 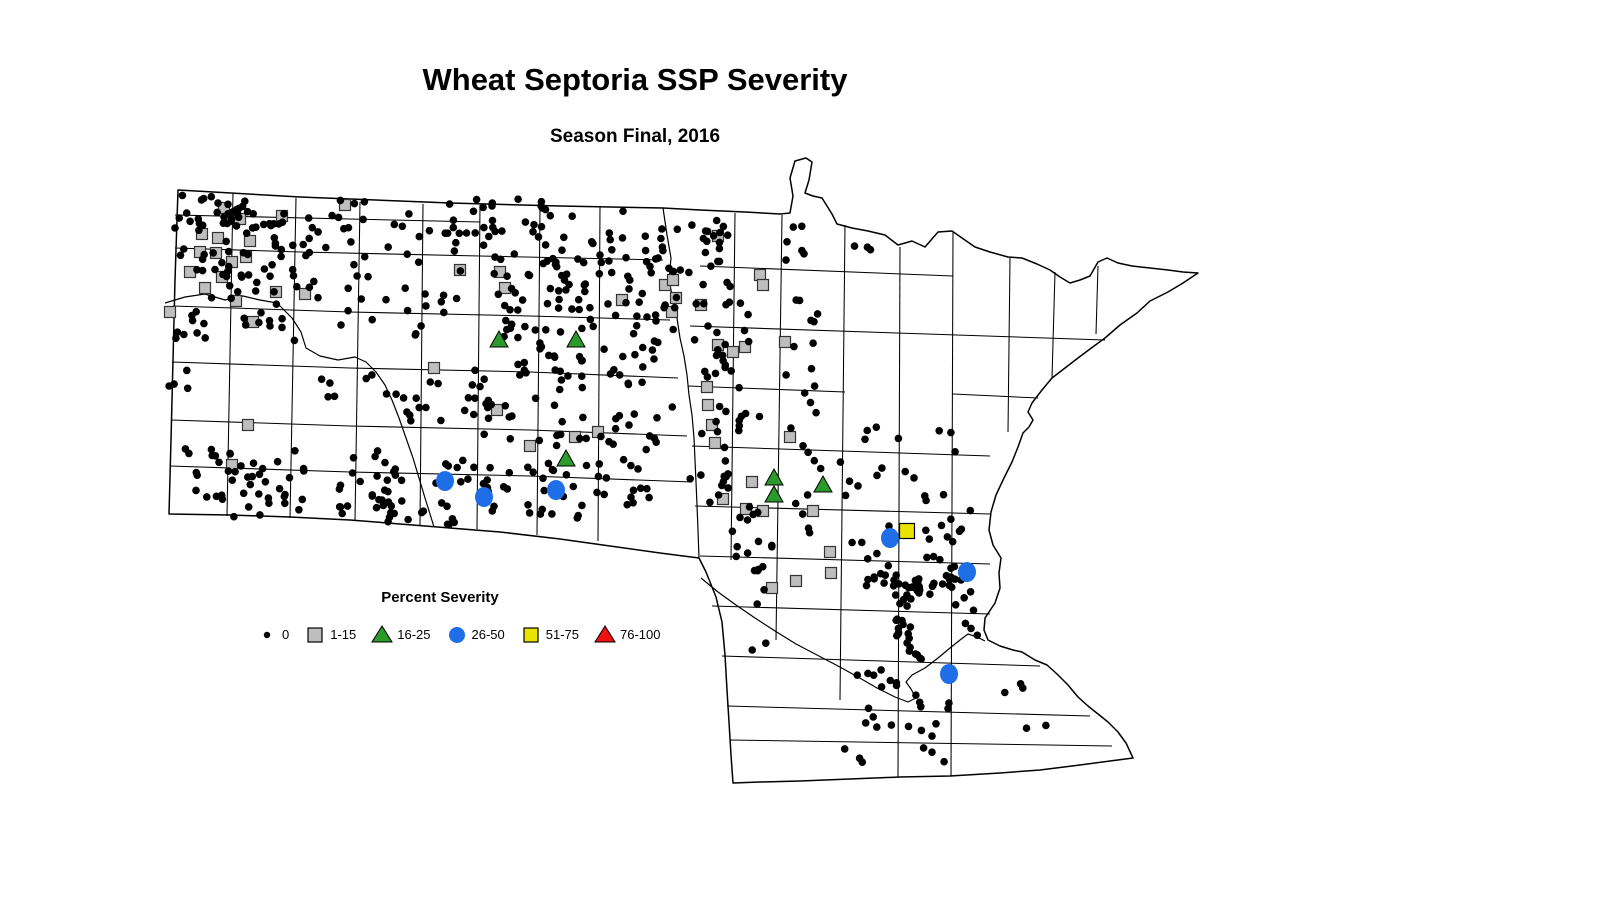 What do you see at coordinates (401, 634) in the screenshot?
I see `legend-item-16-25: 16-25` at bounding box center [401, 634].